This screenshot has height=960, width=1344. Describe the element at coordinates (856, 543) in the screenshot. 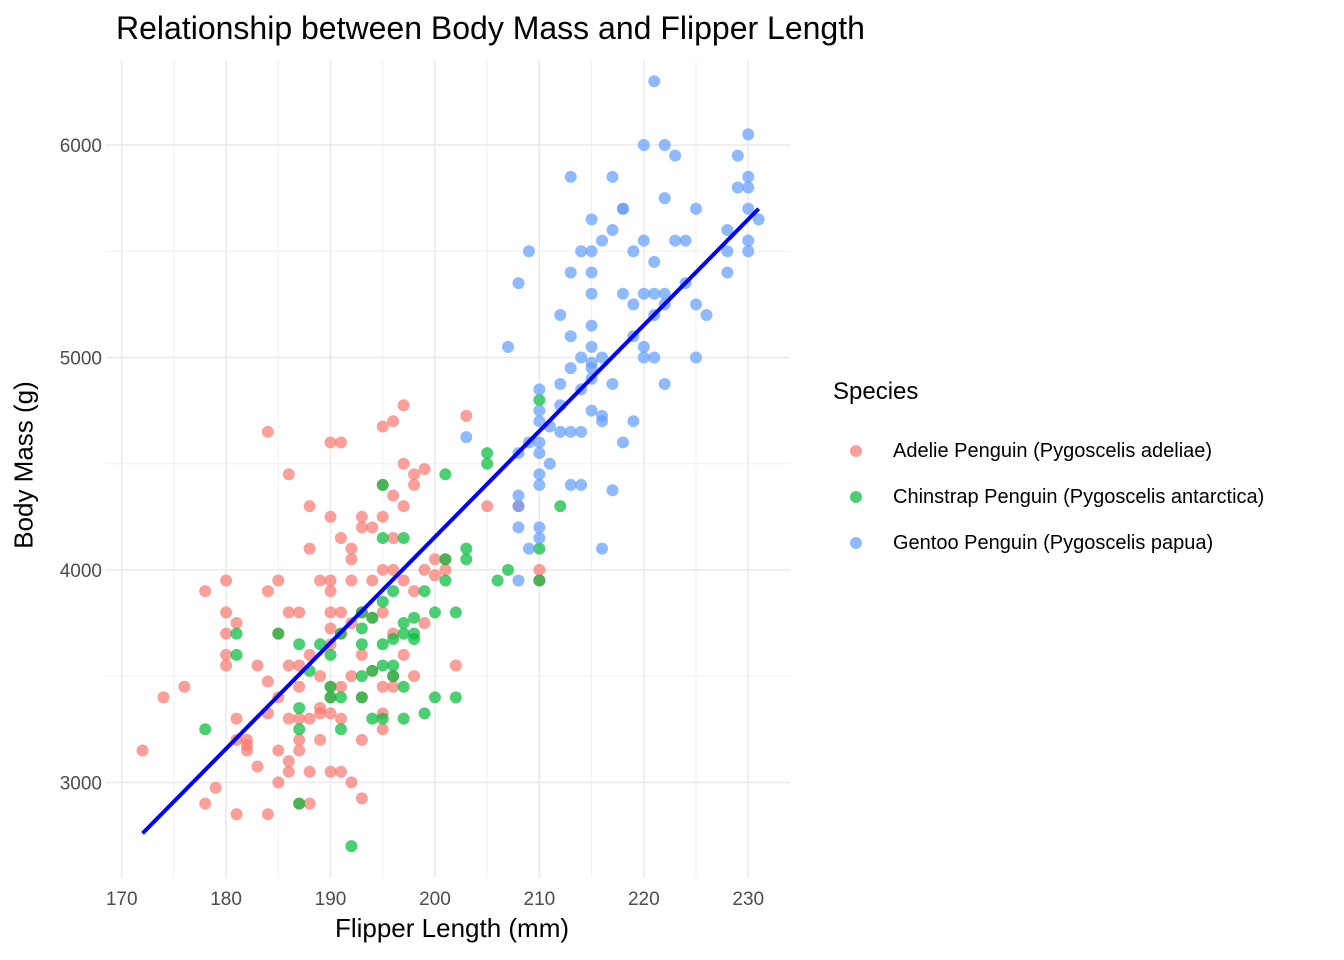

I see `legend-swatch` at that location.